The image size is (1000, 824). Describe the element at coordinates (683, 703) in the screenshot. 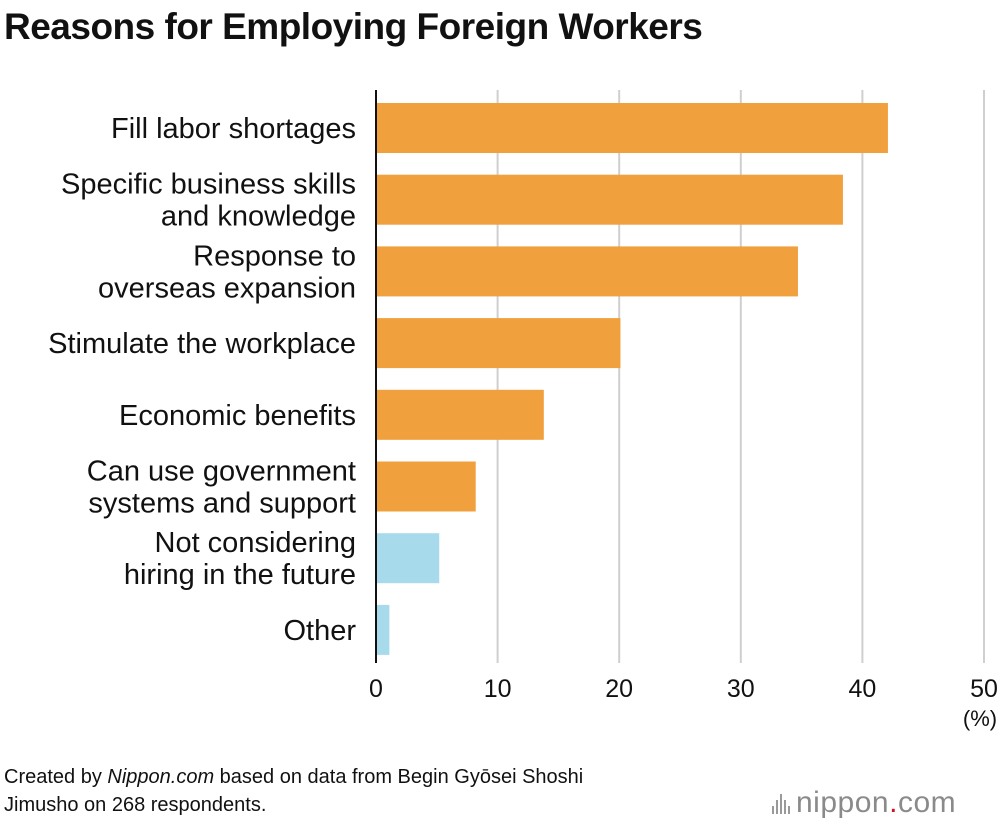

I see `x-axis-ticks: 0 10 20 30 40 50 (%)` at that location.